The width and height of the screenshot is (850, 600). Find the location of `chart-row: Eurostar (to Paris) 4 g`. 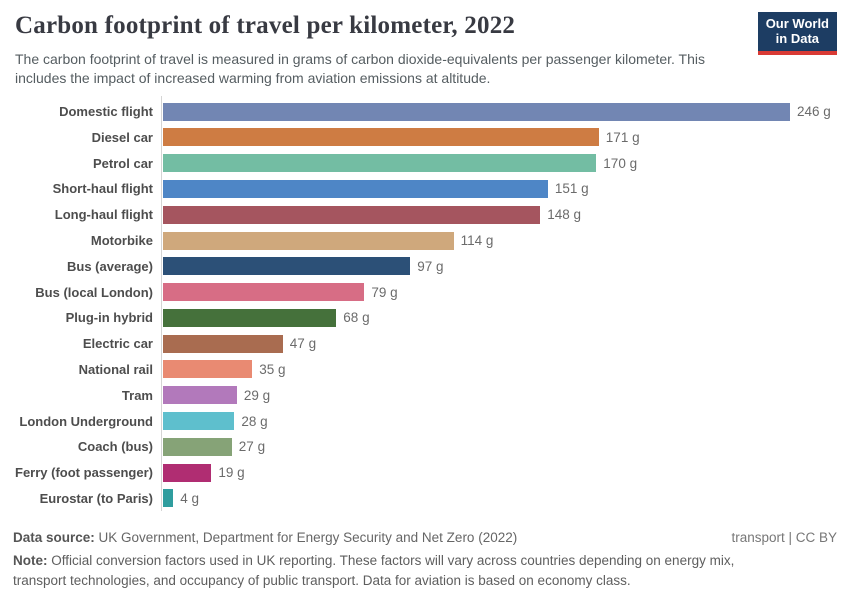

chart-row: Eurostar (to Paris) 4 g is located at coordinates (425, 499).